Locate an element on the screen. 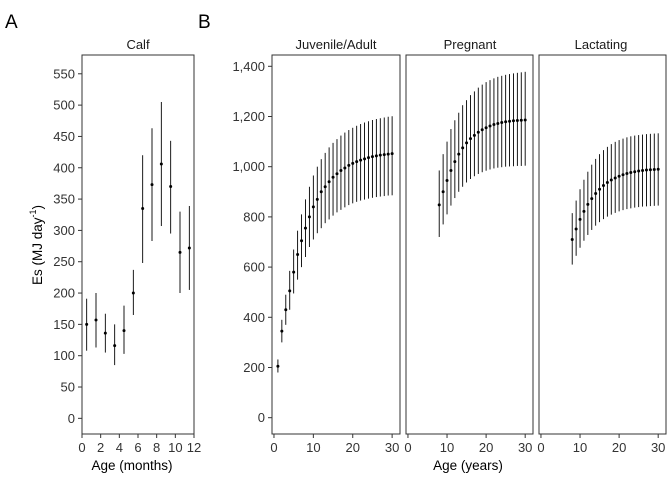  pregnant-x-tick-label: 20 is located at coordinates (486, 447).